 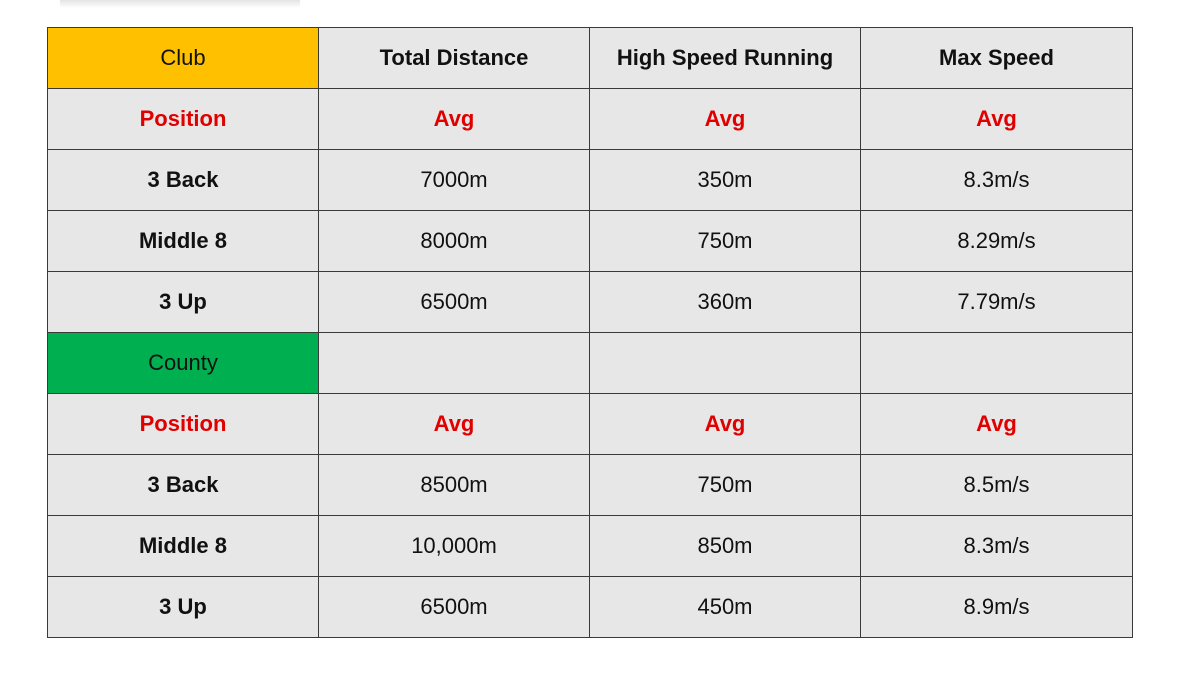 What do you see at coordinates (996, 302) in the screenshot?
I see `max-speed-cell: 7.79m/s` at bounding box center [996, 302].